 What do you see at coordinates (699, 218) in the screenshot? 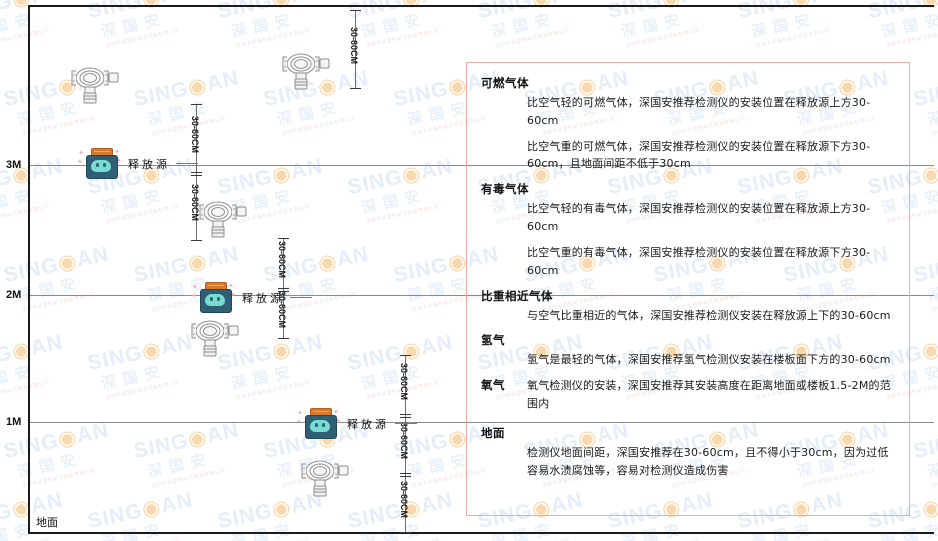
I see `panel-section-paragraph: 比空气轻的有毒气体，深国安推荐检测仪的安装位置在释放源上方30-60cm` at bounding box center [699, 218].